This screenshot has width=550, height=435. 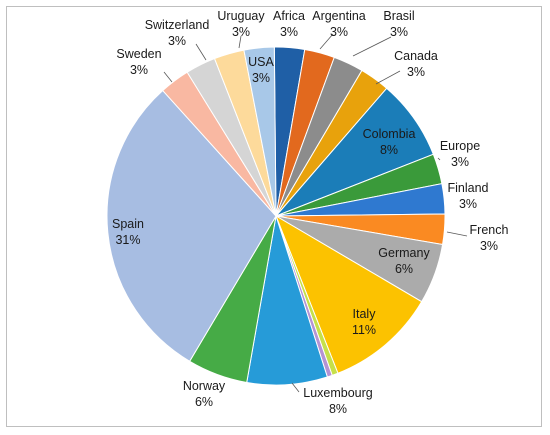 What do you see at coordinates (204, 402) in the screenshot?
I see `slice-percent-norway: 6%` at bounding box center [204, 402].